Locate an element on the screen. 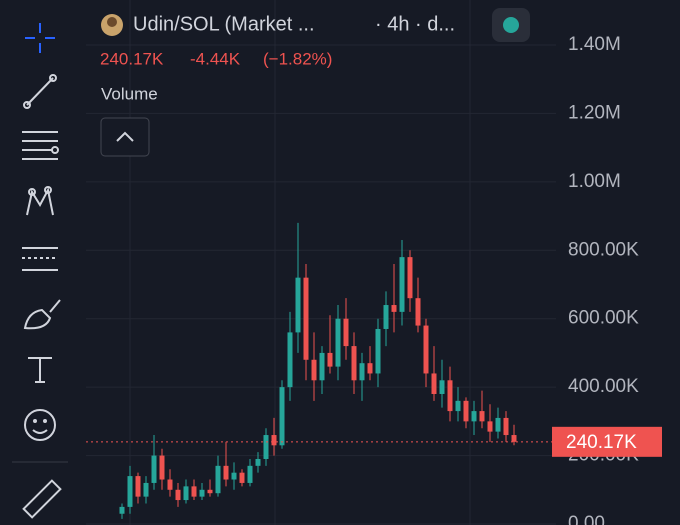 This screenshot has width=680, height=525. collapse-button is located at coordinates (125, 137).